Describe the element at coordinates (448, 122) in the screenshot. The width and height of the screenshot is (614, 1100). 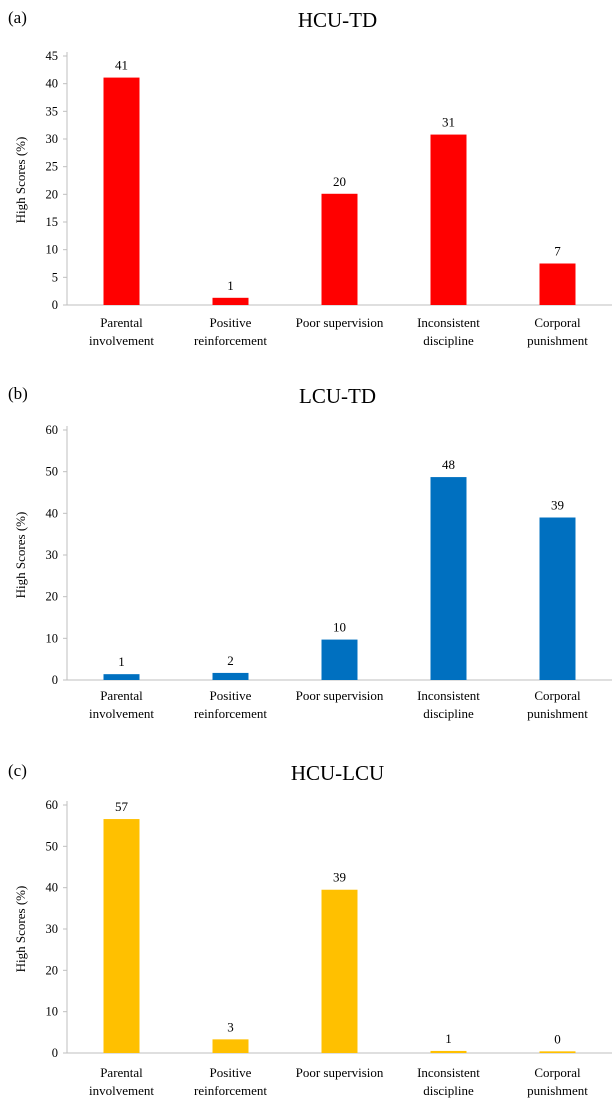
I see `data-label: 31` at that location.